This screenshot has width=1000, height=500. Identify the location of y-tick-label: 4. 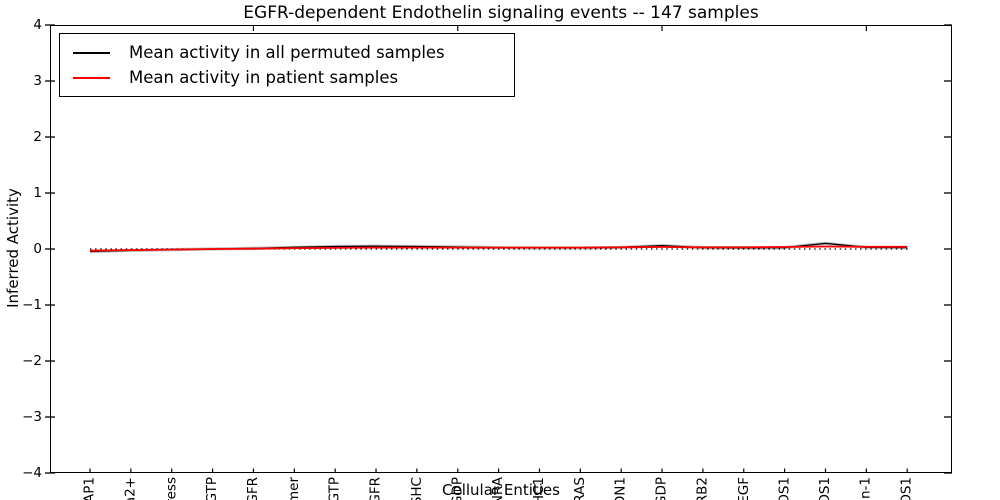
(37, 25).